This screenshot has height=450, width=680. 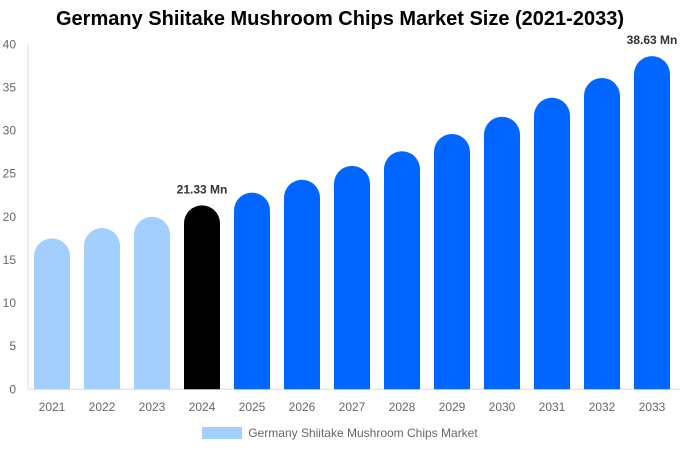 What do you see at coordinates (402, 407) in the screenshot?
I see `x-tick-label: 2028` at bounding box center [402, 407].